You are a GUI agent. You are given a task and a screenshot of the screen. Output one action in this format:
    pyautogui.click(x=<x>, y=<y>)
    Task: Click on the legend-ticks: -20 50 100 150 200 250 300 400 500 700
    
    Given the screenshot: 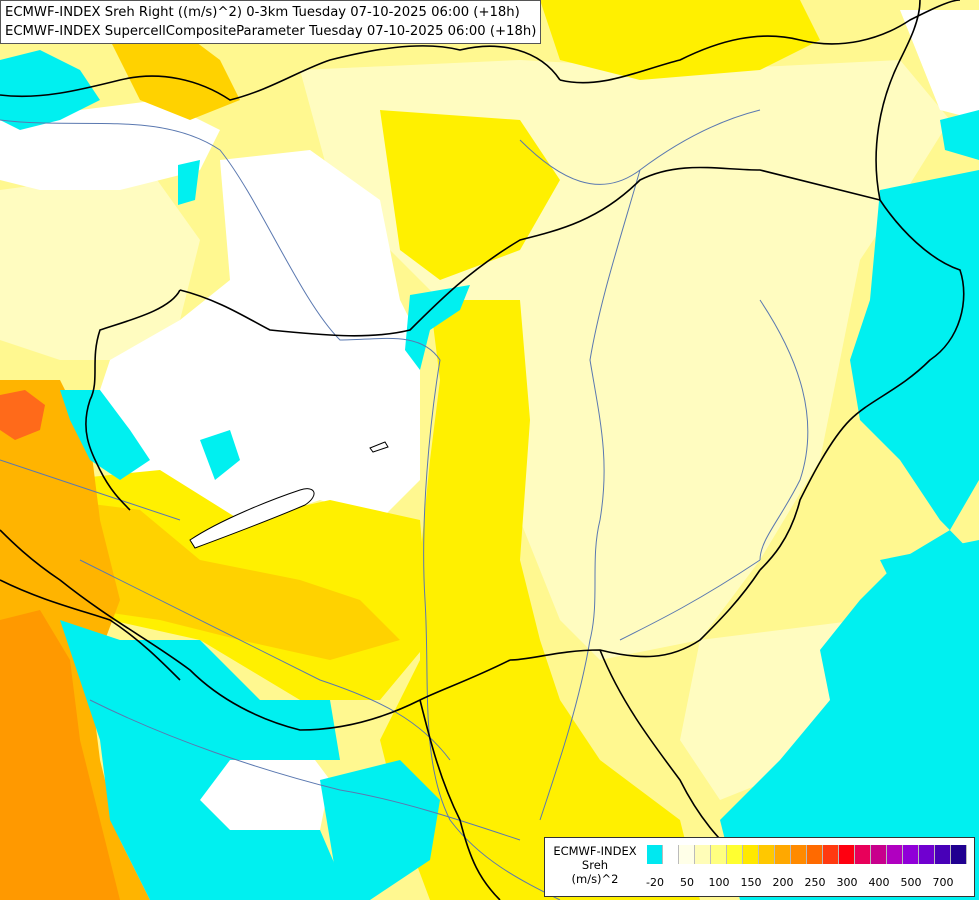 What is the action you would take?
    pyautogui.click(x=811, y=884)
    